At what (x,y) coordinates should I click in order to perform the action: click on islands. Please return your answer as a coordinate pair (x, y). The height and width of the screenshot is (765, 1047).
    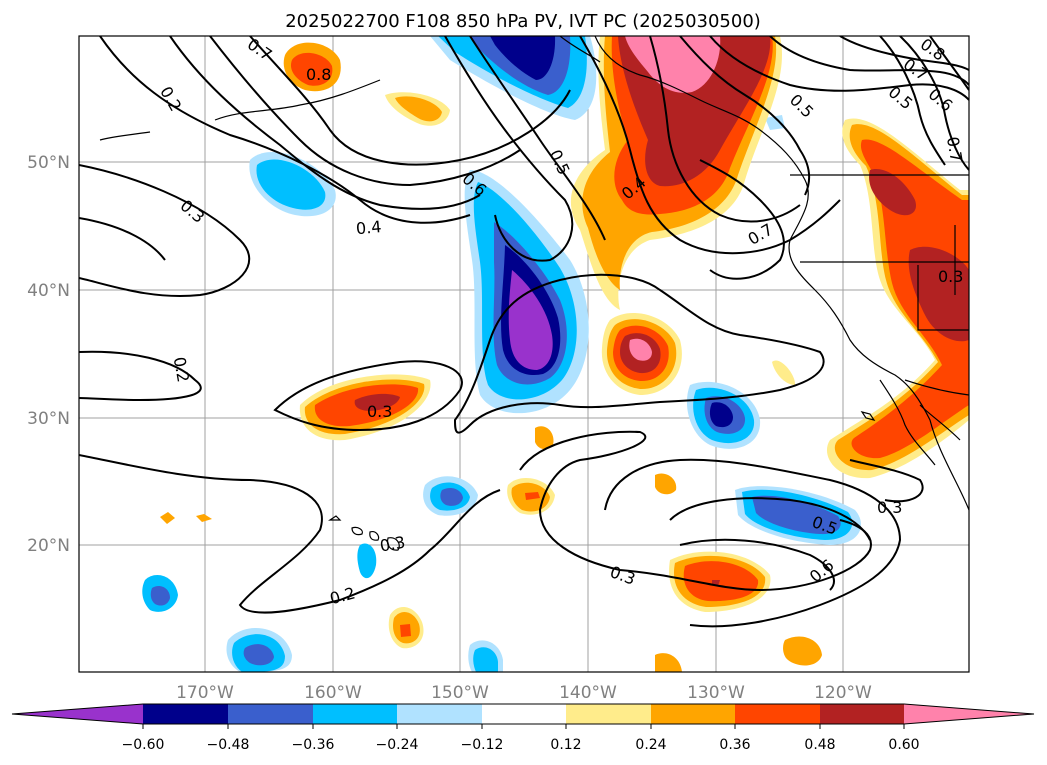
    Looking at the image, I should click on (602, 481).